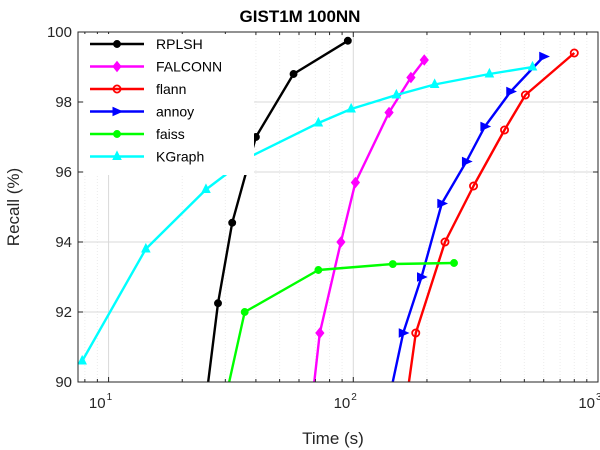 This screenshot has width=600, height=450. What do you see at coordinates (333, 438) in the screenshot?
I see `x-axis-label: Time (s)` at bounding box center [333, 438].